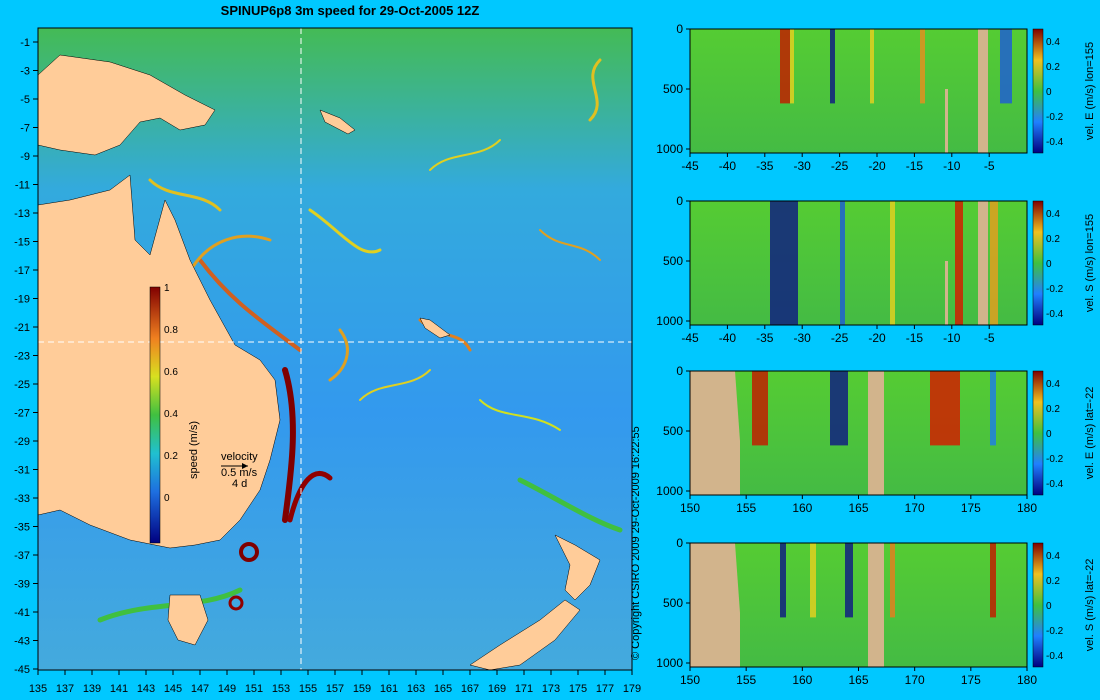 This screenshot has width=1100, height=700. What do you see at coordinates (171, 393) in the screenshot?
I see `speed-colorbar-ticks: 1 0.8 0.6 0.4 0.2 0` at bounding box center [171, 393].